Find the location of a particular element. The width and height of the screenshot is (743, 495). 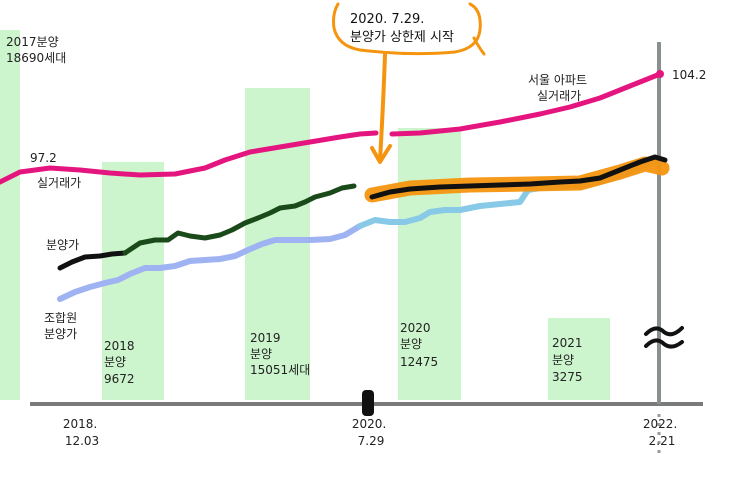

annotation-bubble is located at coordinates (407, 29).